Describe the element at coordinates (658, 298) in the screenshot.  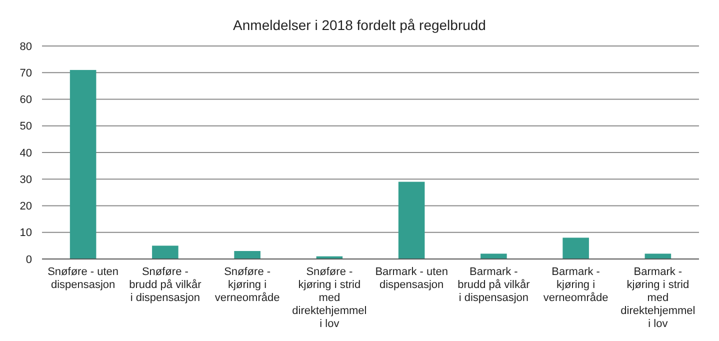
I see `x-tick-label: Barmark - kjøring i strid med direktehjemmel i lov` at that location.